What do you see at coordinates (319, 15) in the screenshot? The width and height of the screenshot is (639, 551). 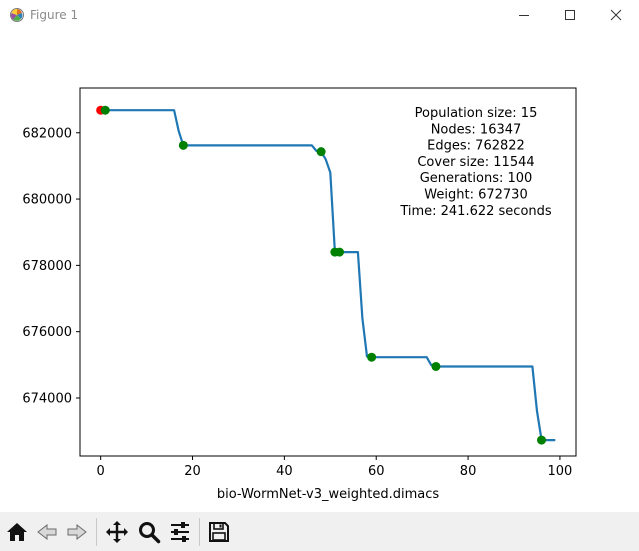 I see `title-bar: Figure 1` at bounding box center [319, 15].